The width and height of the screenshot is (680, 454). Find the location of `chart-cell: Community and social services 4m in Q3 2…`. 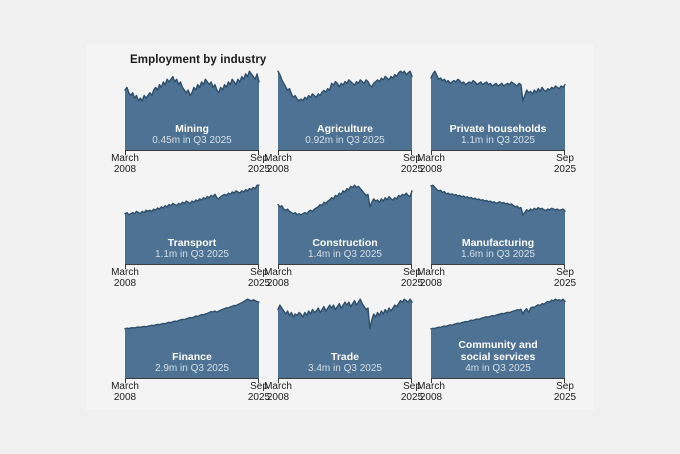

chart-cell: Community and social services 4m in Q3 2… is located at coordinates (496, 354).